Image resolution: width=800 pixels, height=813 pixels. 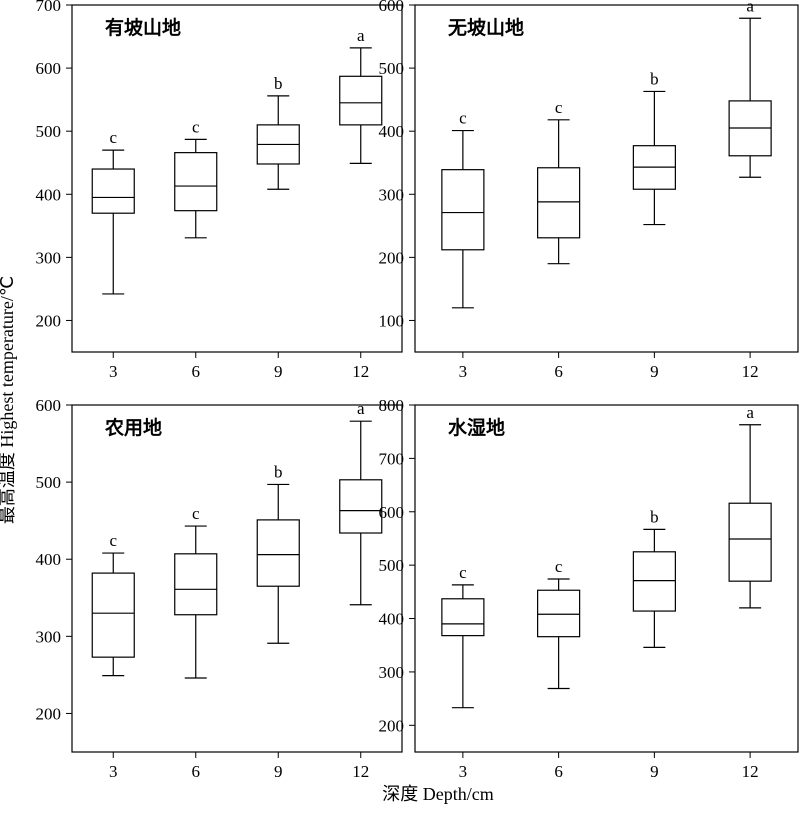 I want to click on panel-title: 水湿地, so click(x=476, y=427).